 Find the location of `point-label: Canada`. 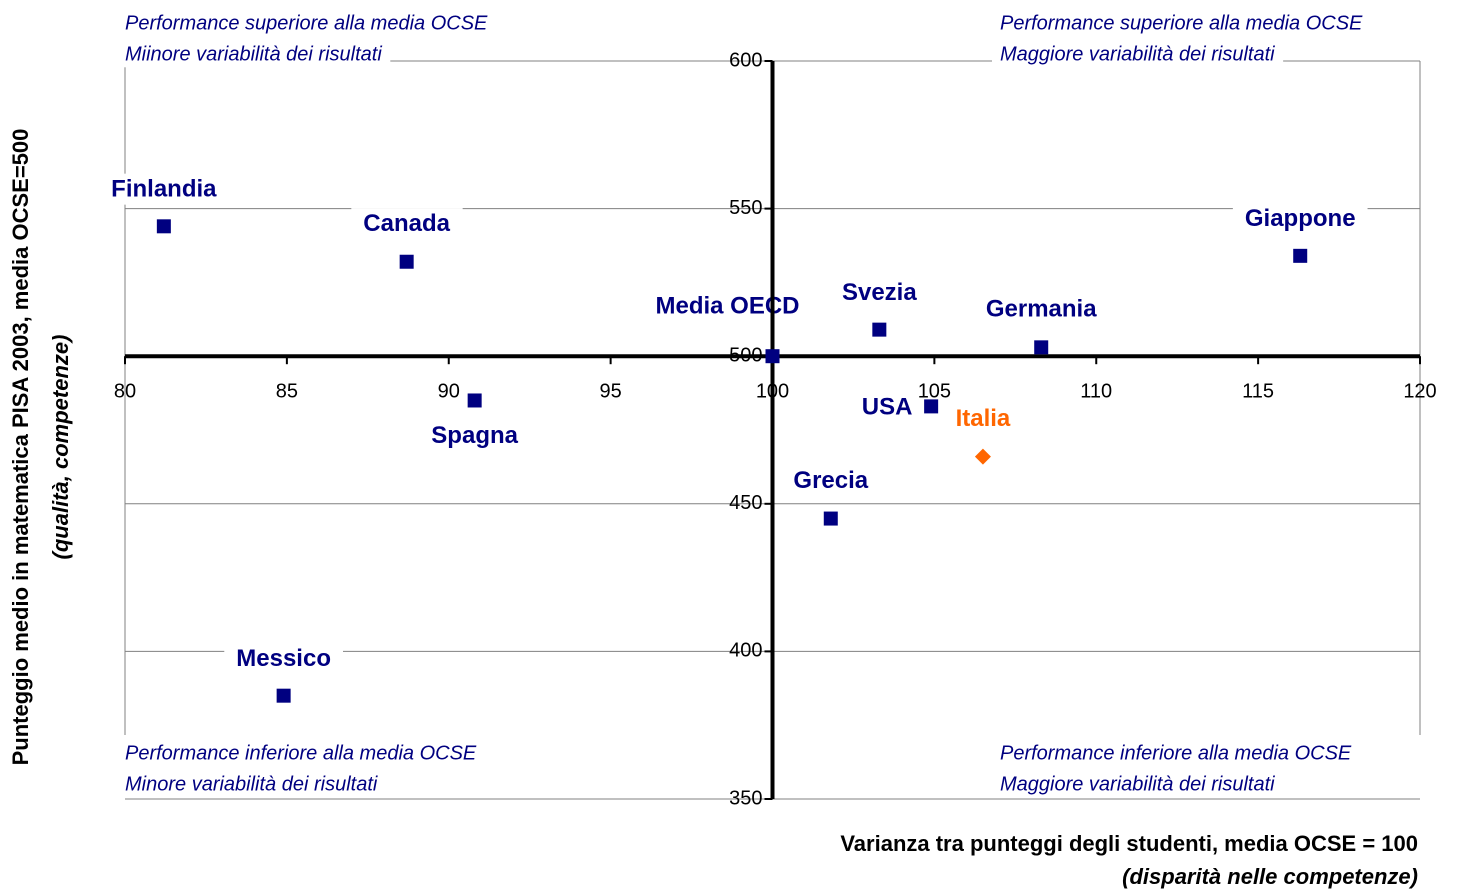

point-label: Canada is located at coordinates (406, 223).